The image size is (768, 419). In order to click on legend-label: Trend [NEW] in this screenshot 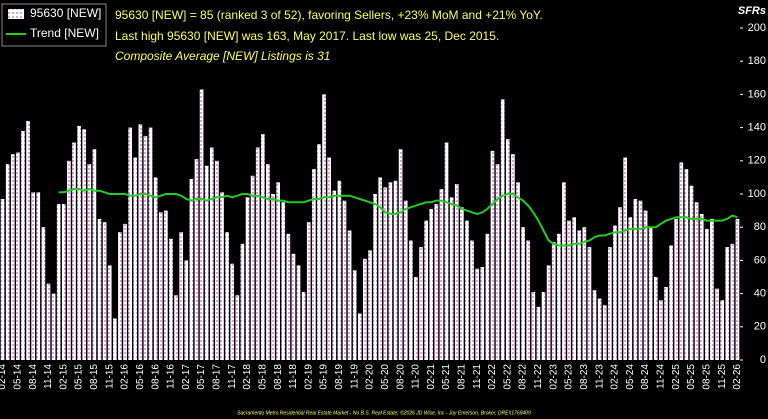, I will do `click(64, 33)`.